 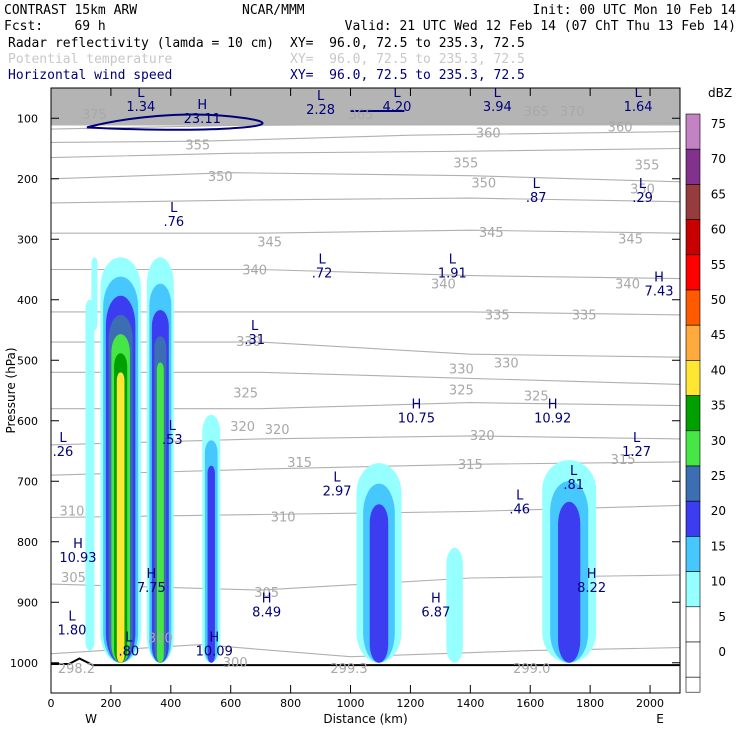 I want to click on wind-extremum-value: 3.94, so click(x=497, y=107).